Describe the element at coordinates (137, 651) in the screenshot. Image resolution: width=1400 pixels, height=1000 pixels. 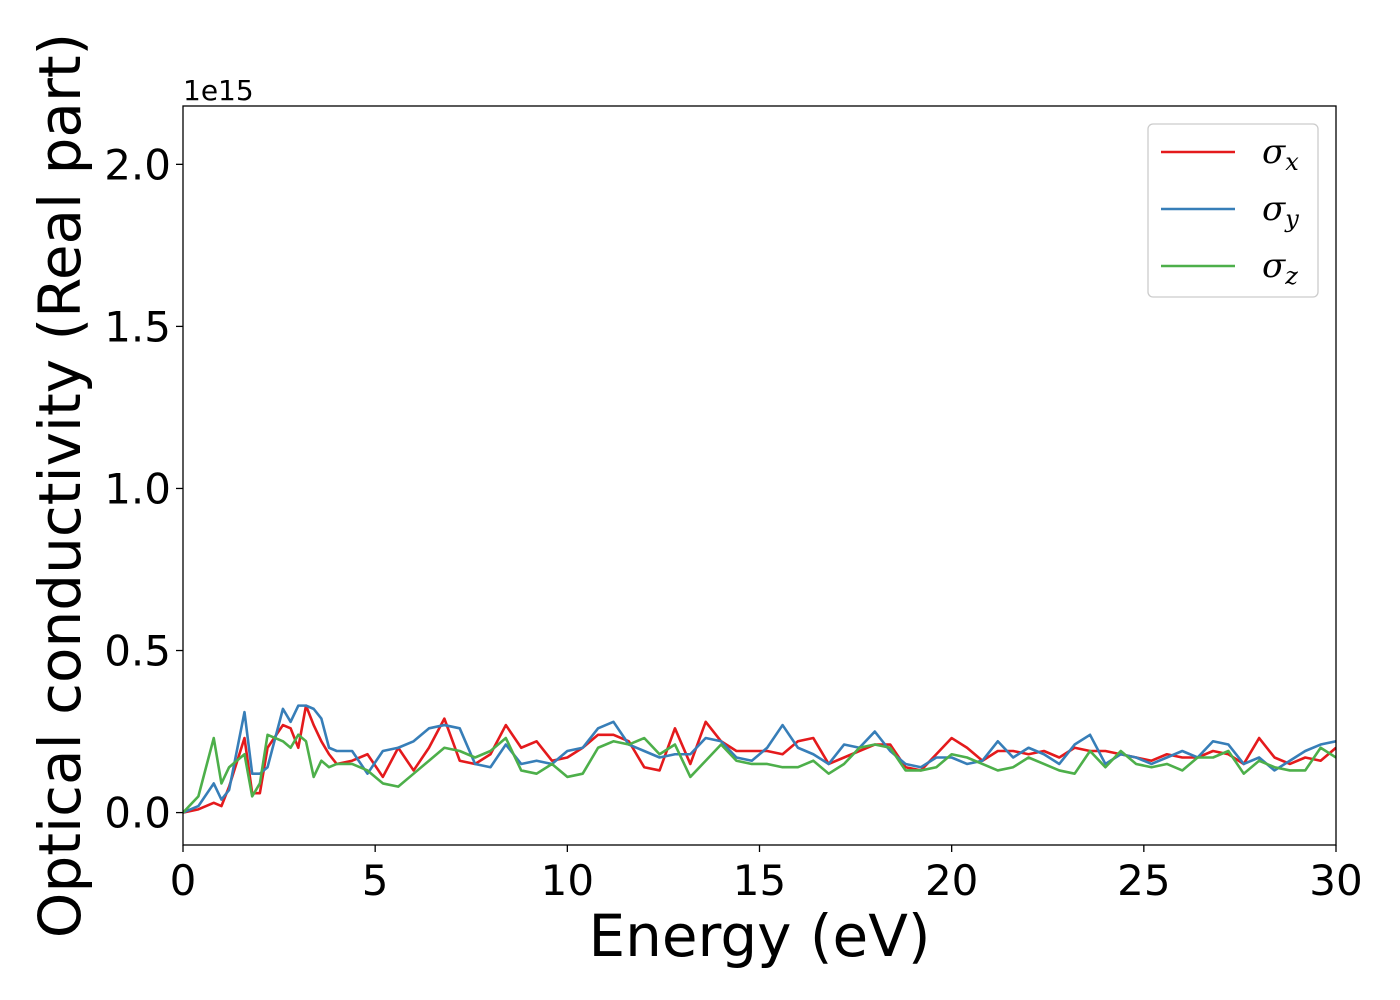
I see `y-tick-label: 0.5` at that location.